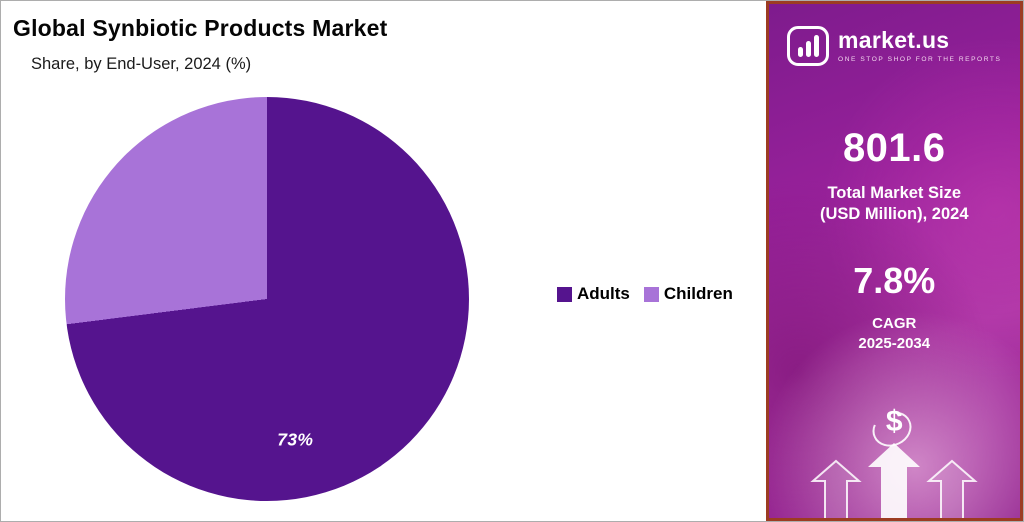  I want to click on legend-label-children: Children, so click(698, 293).